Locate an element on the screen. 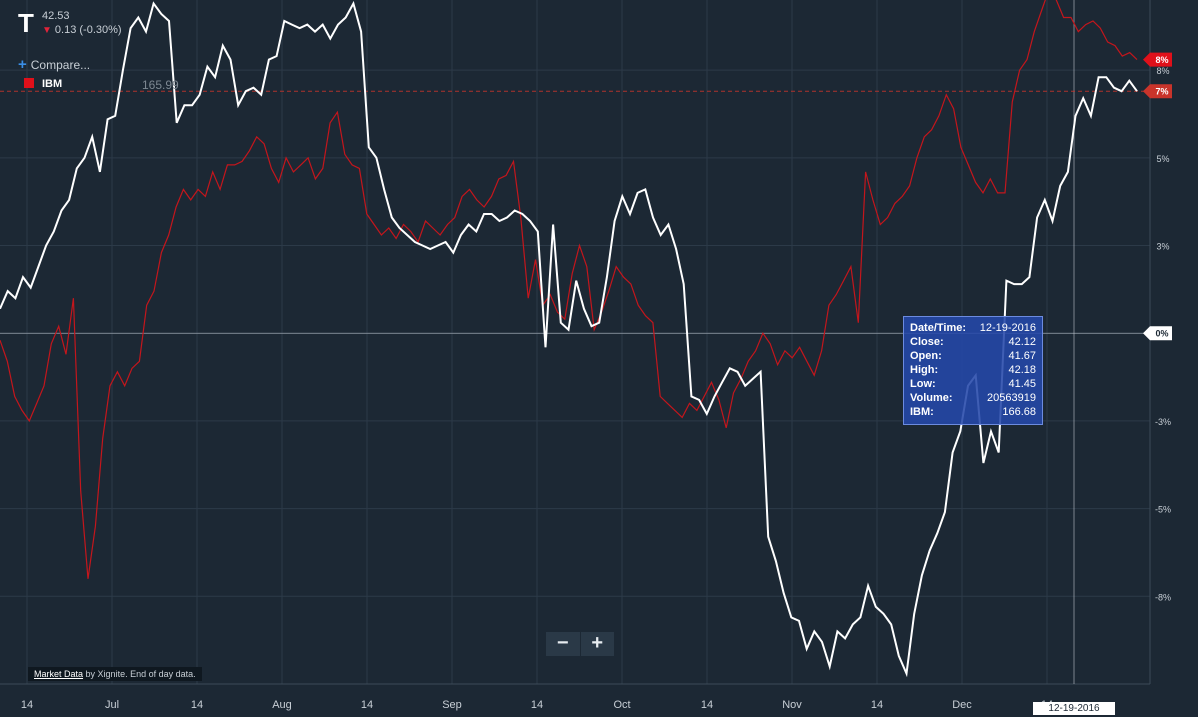 The width and height of the screenshot is (1198, 717). zoom-controls: − + is located at coordinates (580, 644).